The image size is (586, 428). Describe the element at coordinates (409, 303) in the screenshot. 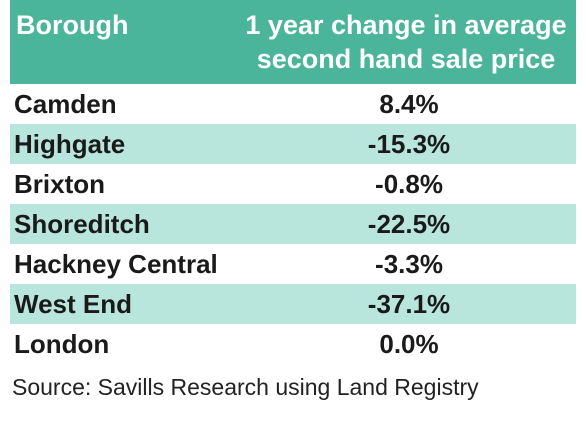

I see `change-cell: -37.1%` at that location.